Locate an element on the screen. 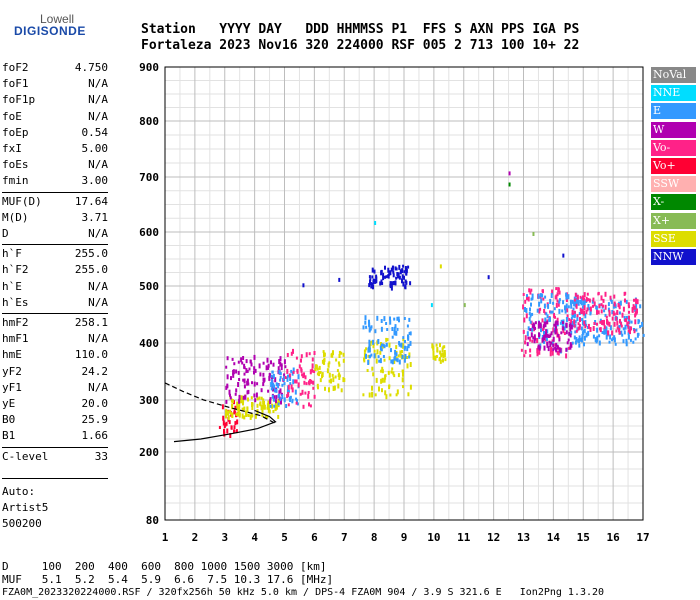 This screenshot has height=600, width=700. legend-item: SSW is located at coordinates (673, 184).